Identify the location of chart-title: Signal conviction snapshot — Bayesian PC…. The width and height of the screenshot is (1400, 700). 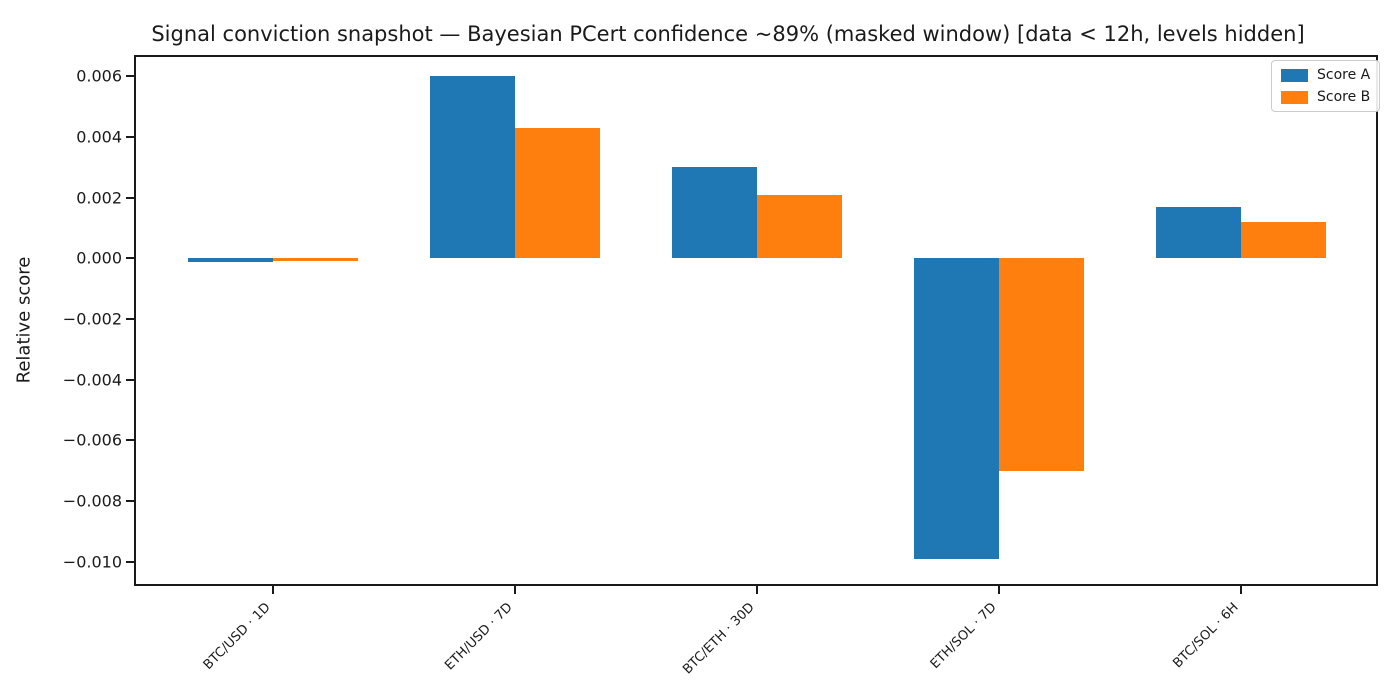
(728, 34).